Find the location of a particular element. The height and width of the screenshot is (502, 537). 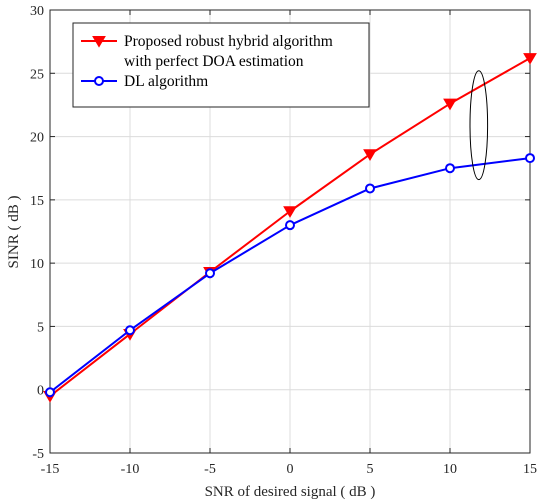

y-tick-label: 0 is located at coordinates (40, 391).